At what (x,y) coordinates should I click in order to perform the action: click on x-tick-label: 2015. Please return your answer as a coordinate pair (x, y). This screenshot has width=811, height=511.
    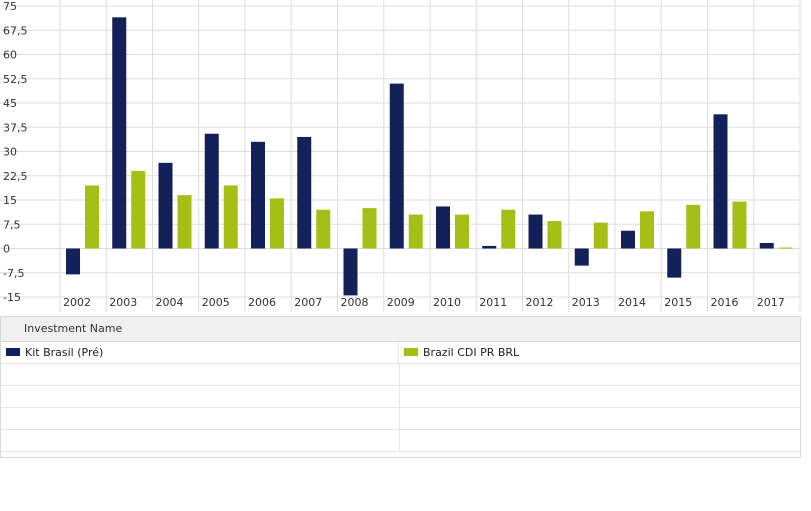
    Looking at the image, I should click on (678, 302).